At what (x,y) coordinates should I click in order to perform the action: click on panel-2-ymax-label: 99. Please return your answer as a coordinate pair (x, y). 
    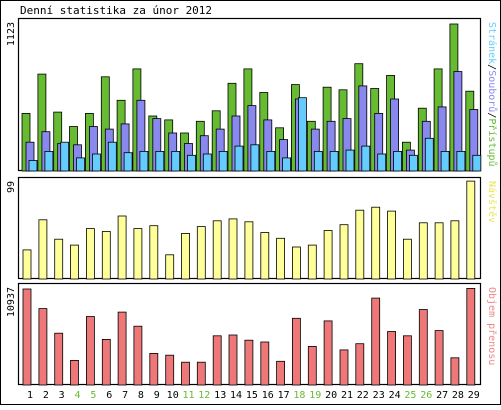
    Looking at the image, I should click on (11, 187).